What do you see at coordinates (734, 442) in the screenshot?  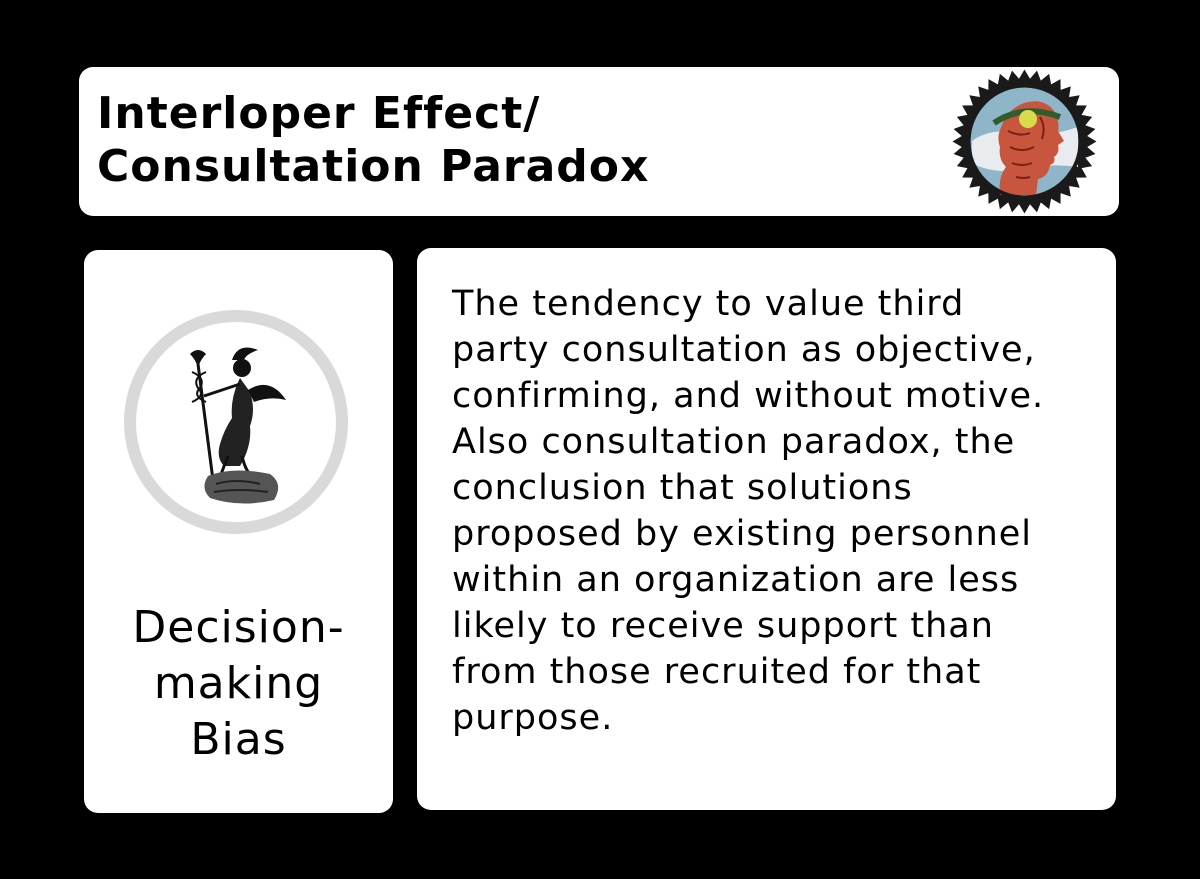 I see `definition-line: Also consultation paradox, the` at bounding box center [734, 442].